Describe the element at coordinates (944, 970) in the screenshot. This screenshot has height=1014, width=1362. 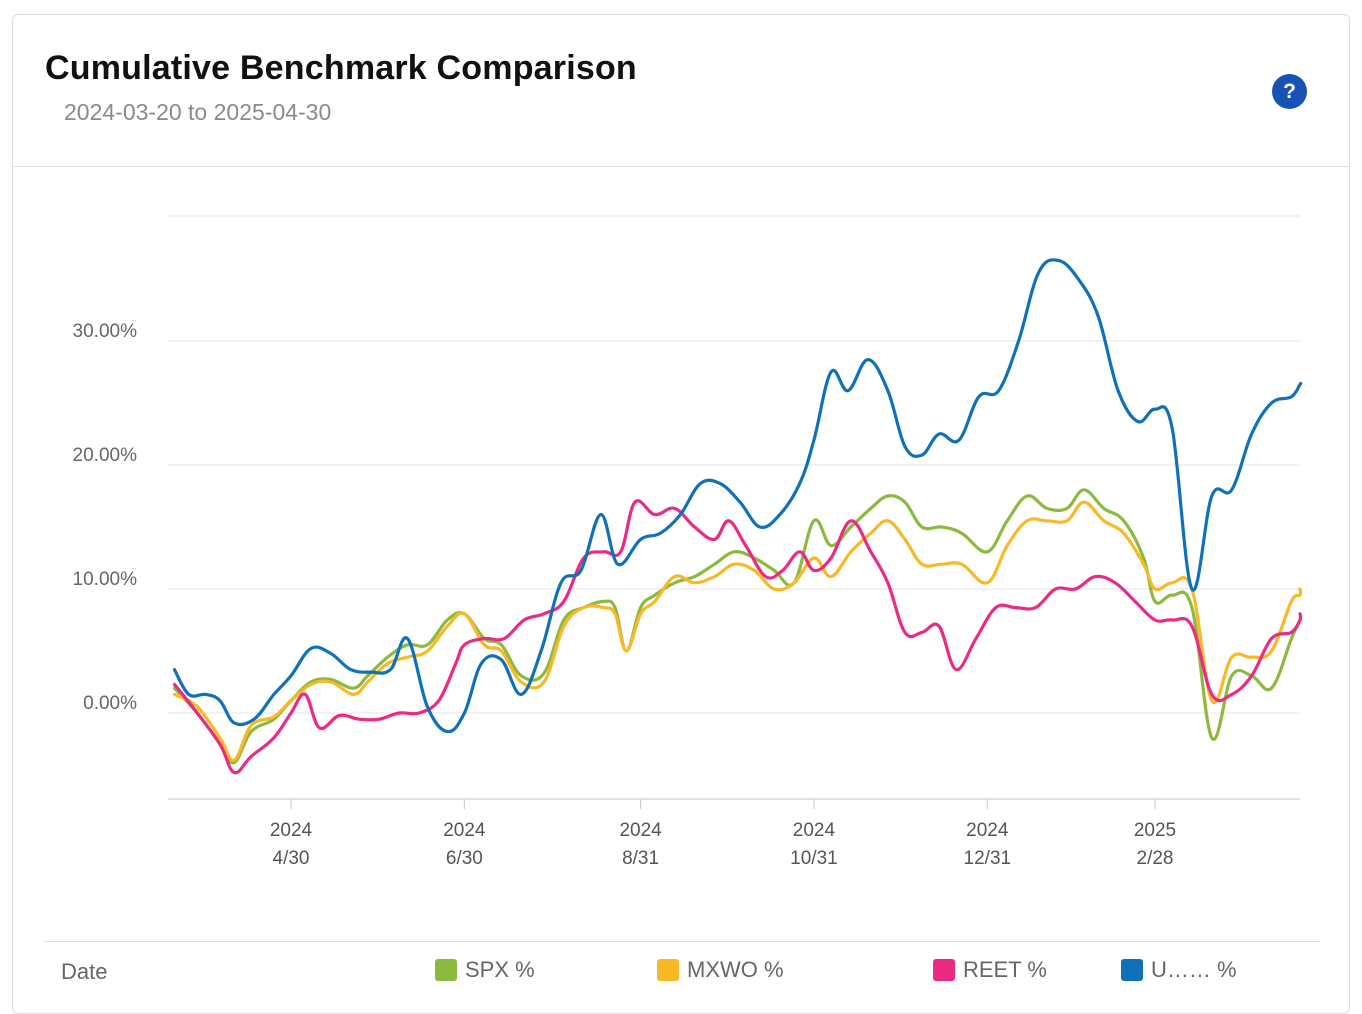
I see `legend-swatch-reet` at that location.